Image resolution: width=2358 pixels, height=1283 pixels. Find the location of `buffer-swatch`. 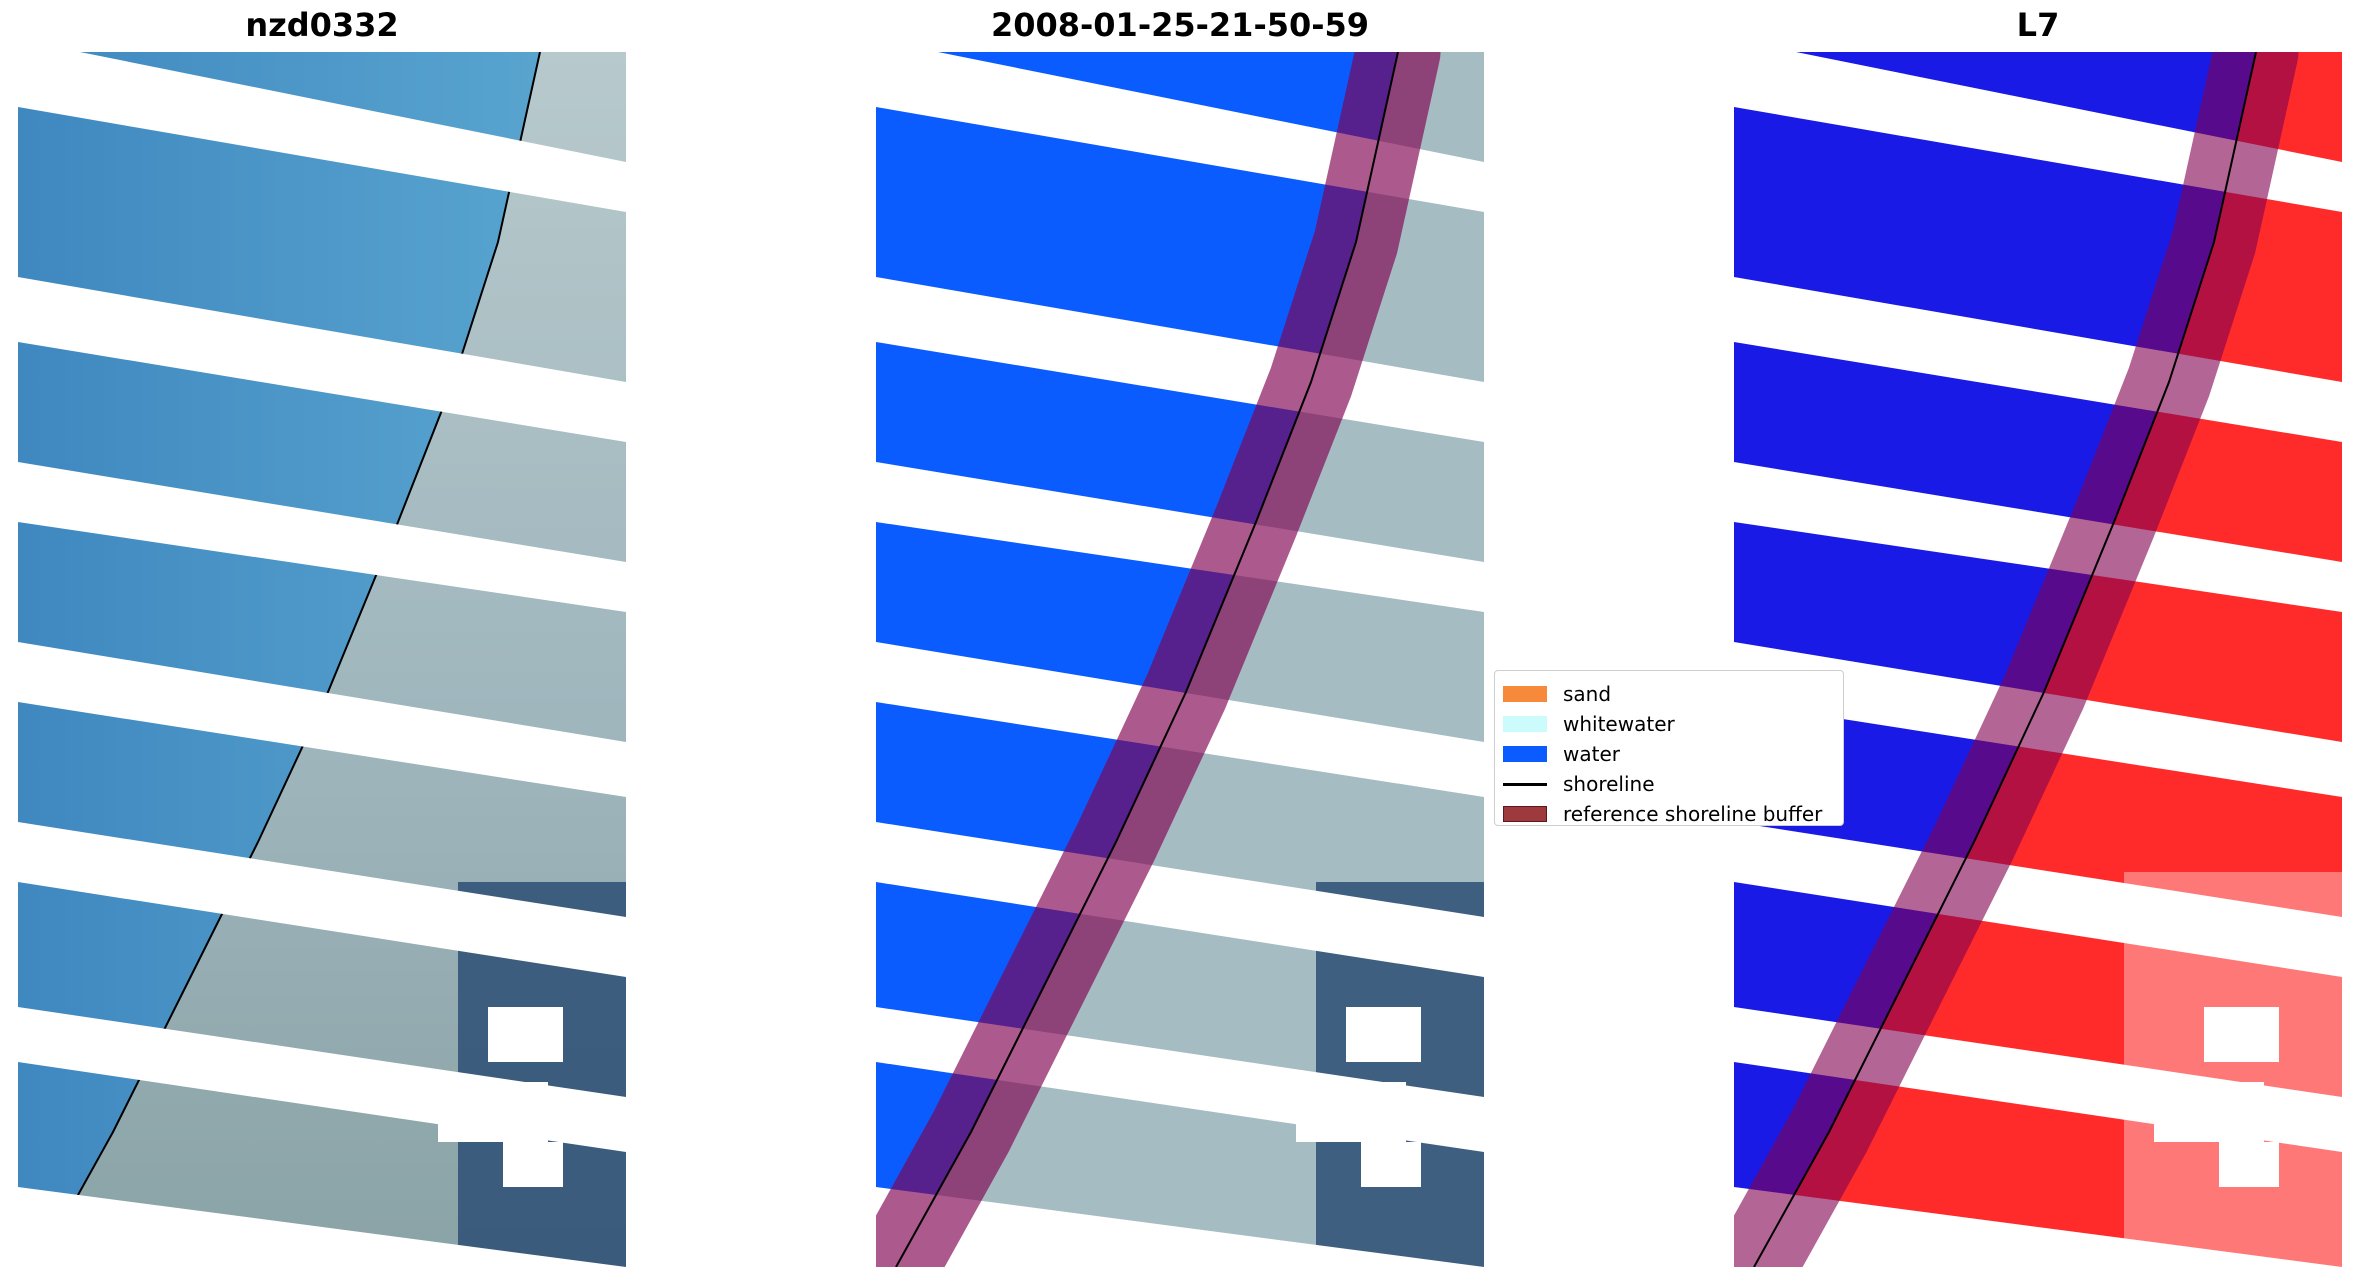

buffer-swatch is located at coordinates (1525, 814).